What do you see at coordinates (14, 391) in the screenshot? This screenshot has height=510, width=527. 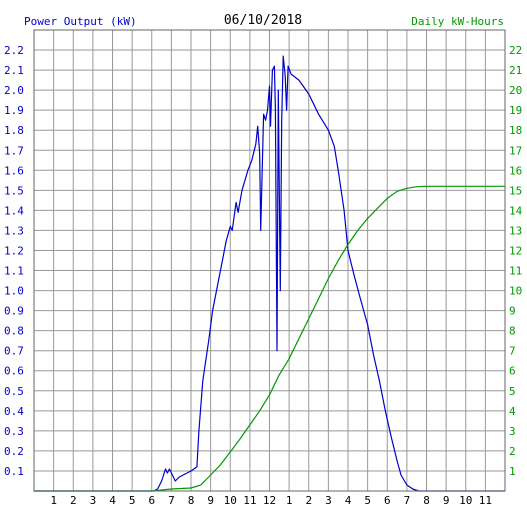 I see `left-tick-label: 0.5` at bounding box center [14, 391].